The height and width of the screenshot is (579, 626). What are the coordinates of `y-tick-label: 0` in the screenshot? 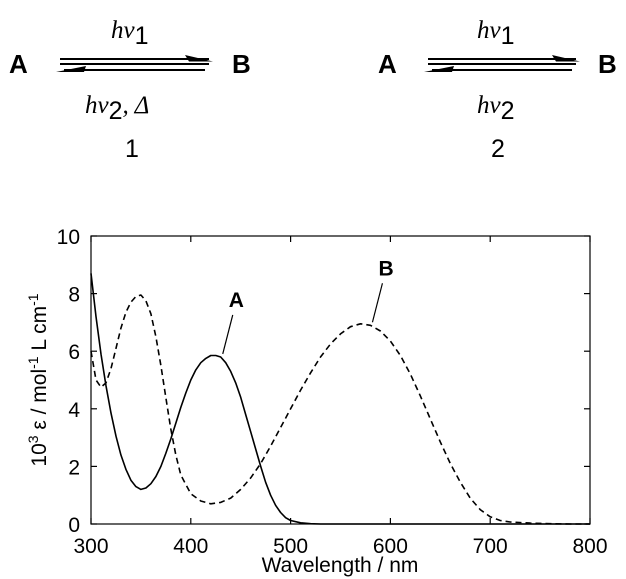 It's located at (74, 525).